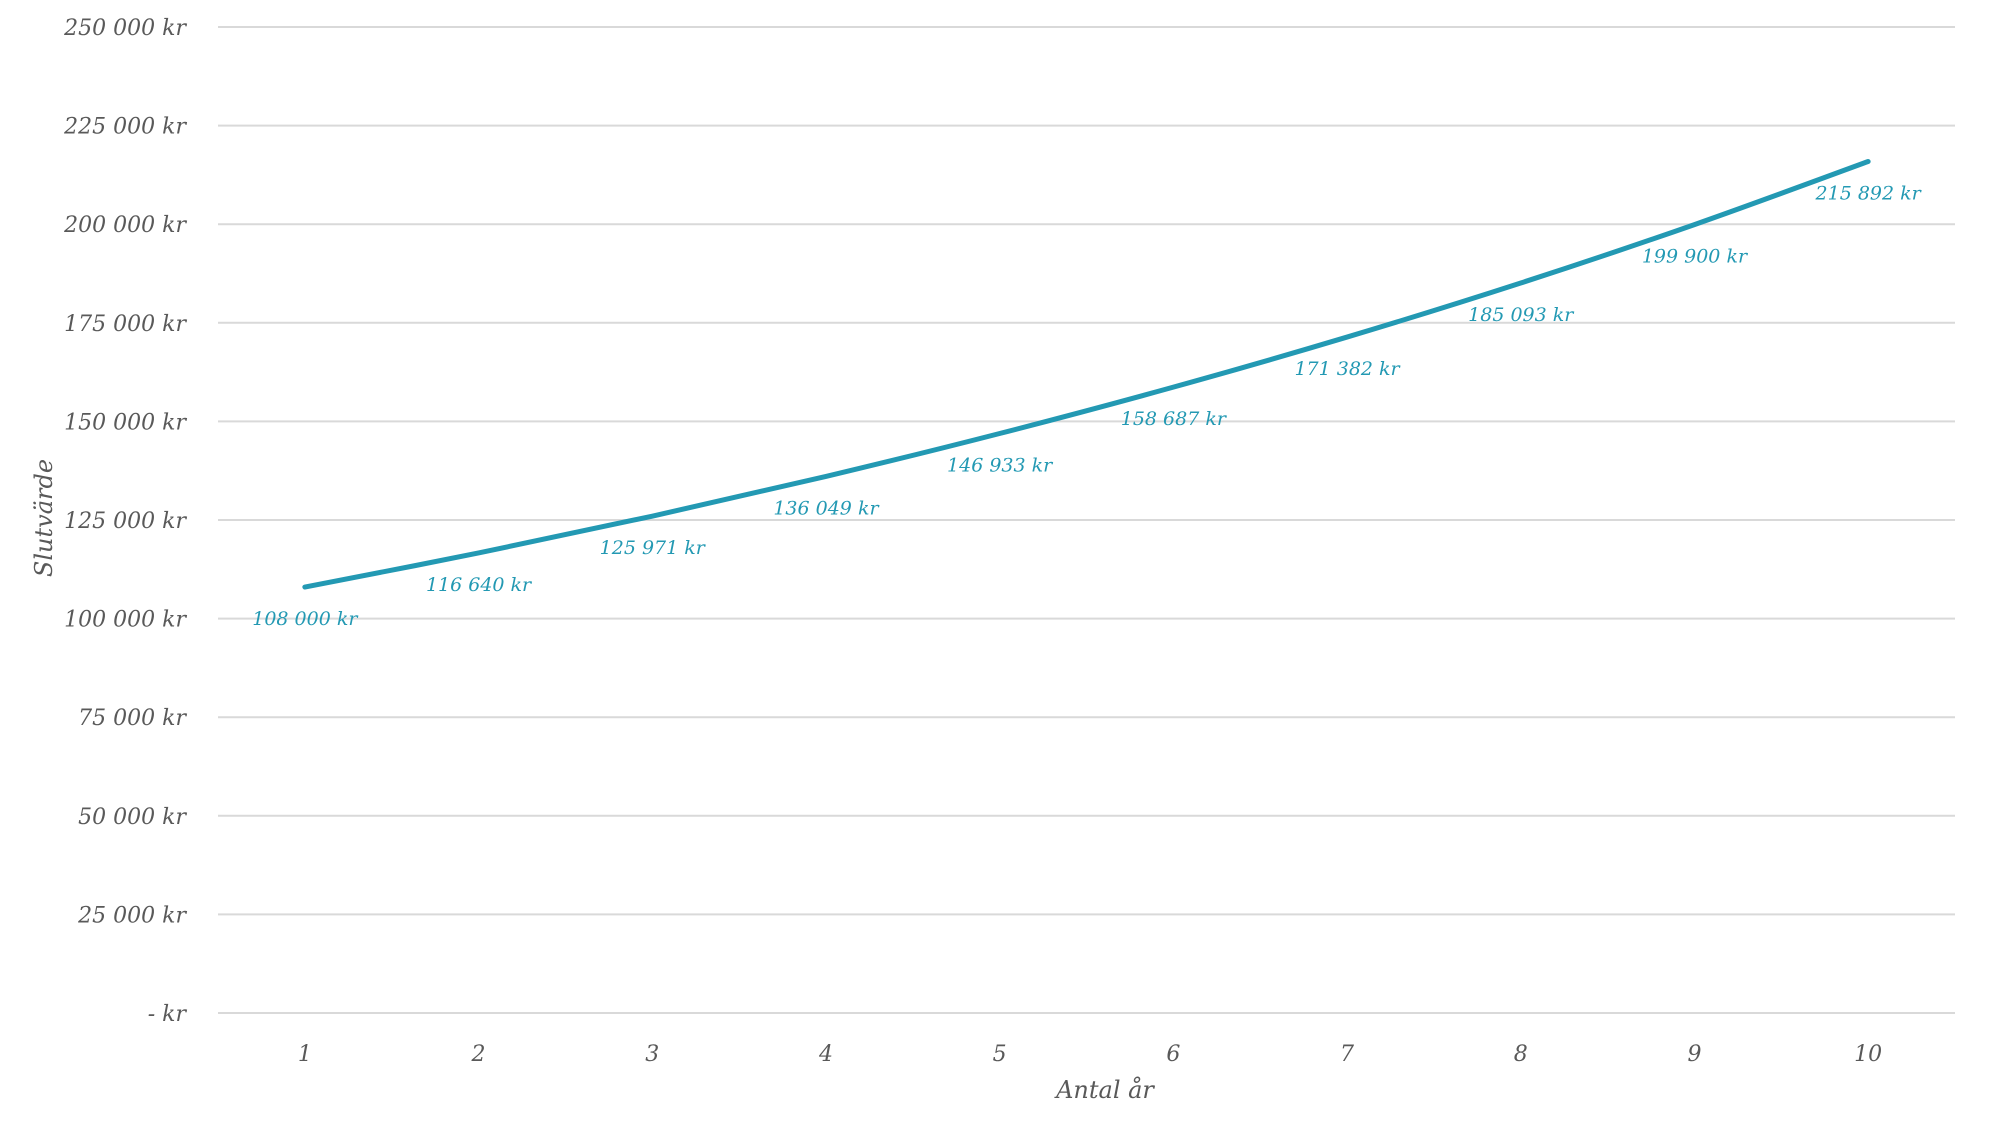 This screenshot has height=1125, width=2000. Describe the element at coordinates (478, 1054) in the screenshot. I see `x-tick-label: 2` at that location.